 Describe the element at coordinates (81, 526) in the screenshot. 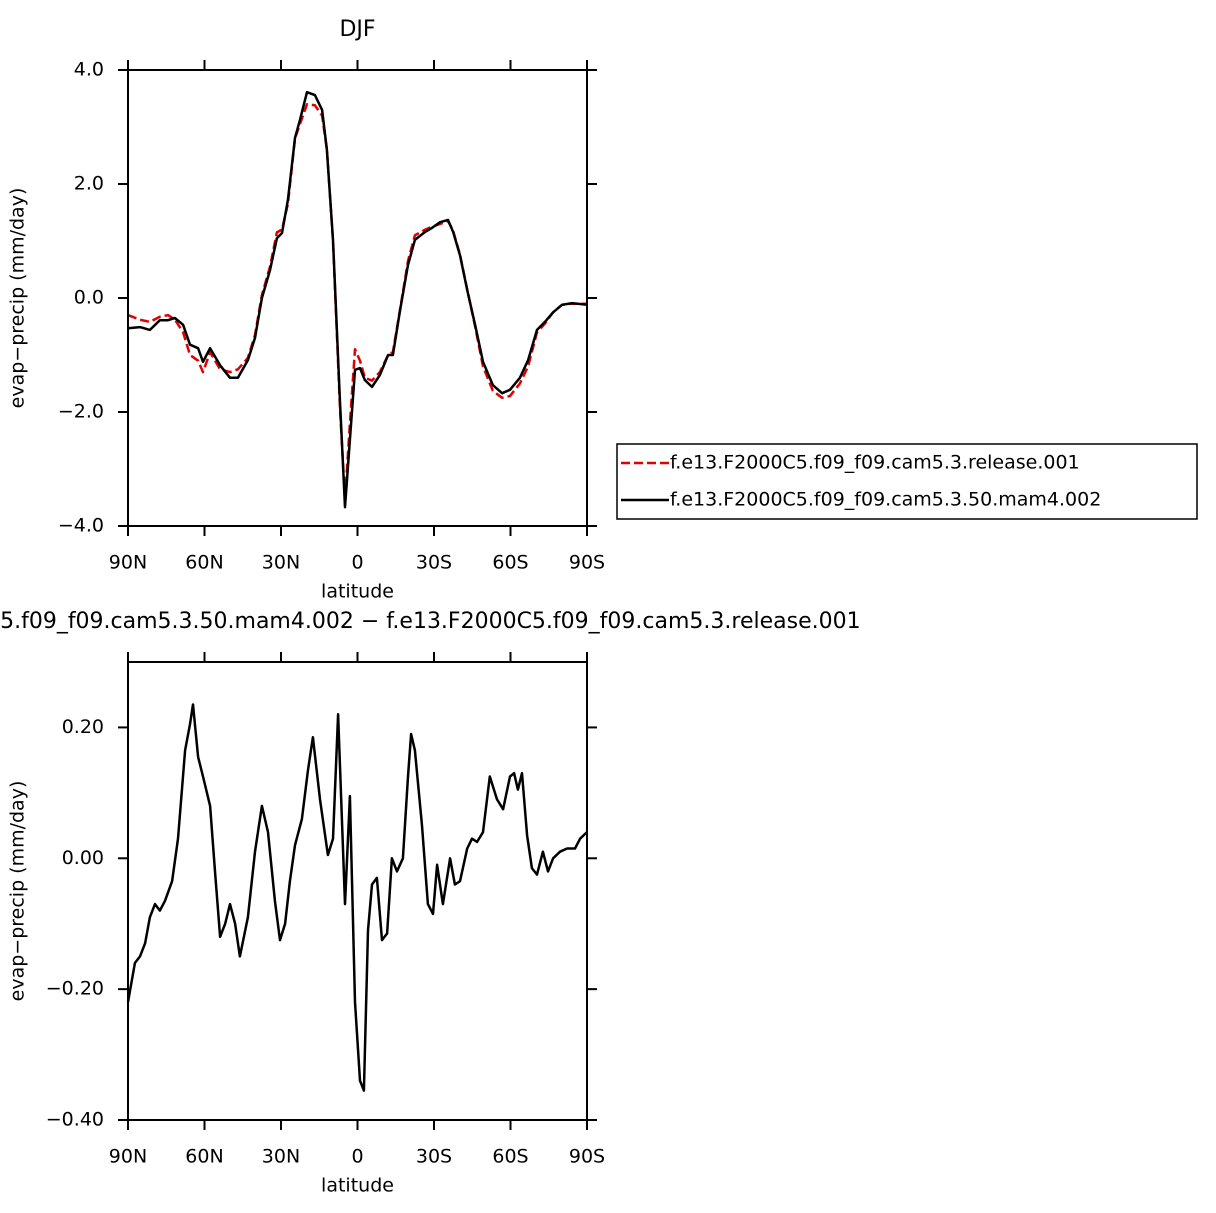

I see `y-tick-label: −4.0` at that location.